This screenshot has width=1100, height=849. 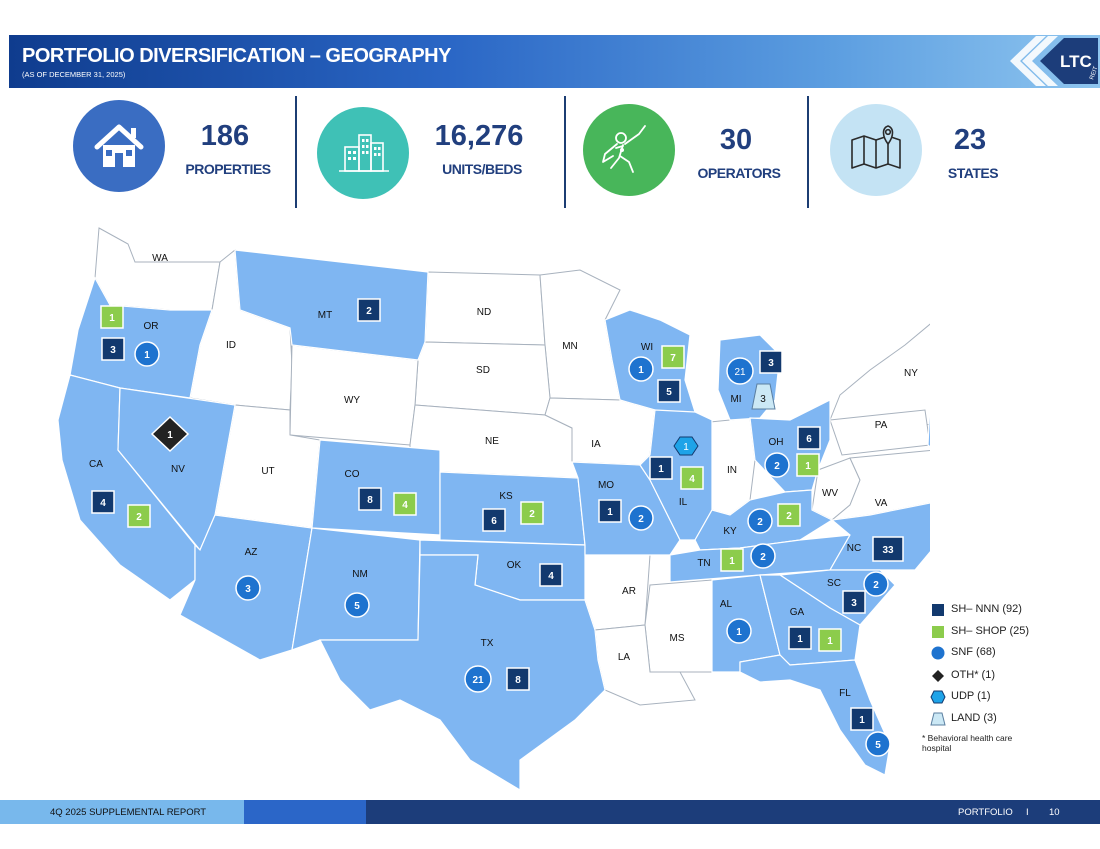 I want to click on marker-sc-snf: 2, so click(x=876, y=584).